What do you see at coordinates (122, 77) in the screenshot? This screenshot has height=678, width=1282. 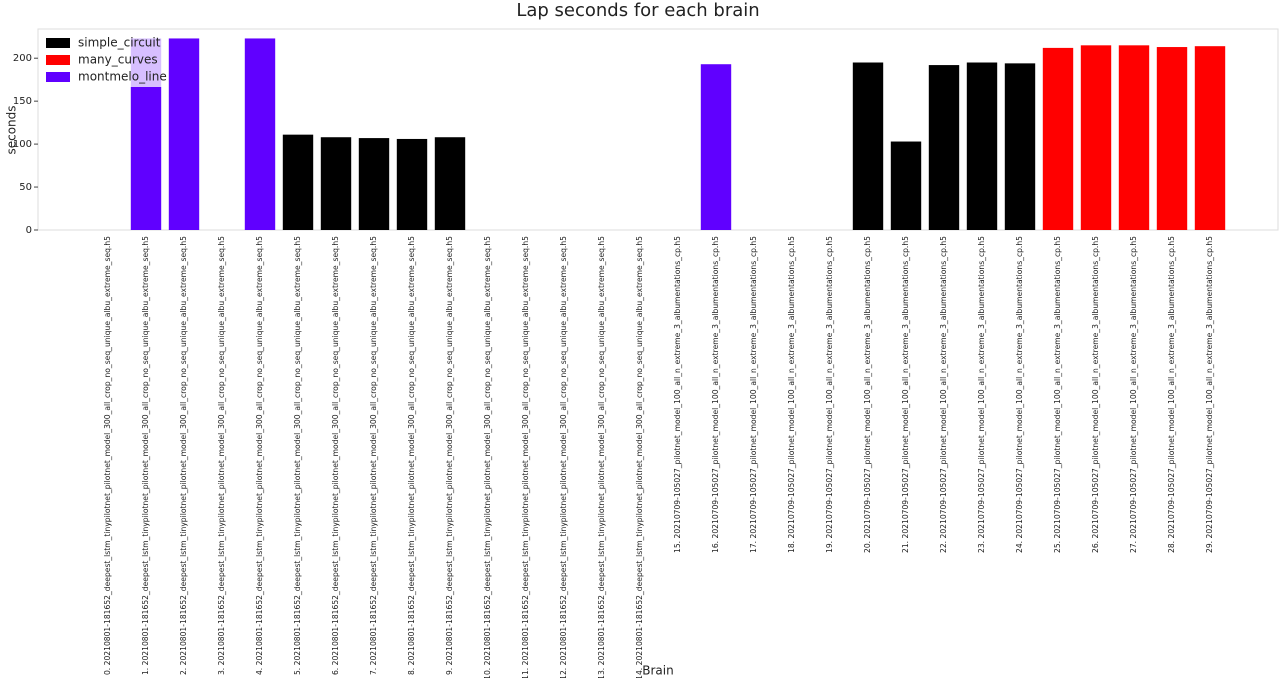 I see `legend-label: montmelo_line` at bounding box center [122, 77].